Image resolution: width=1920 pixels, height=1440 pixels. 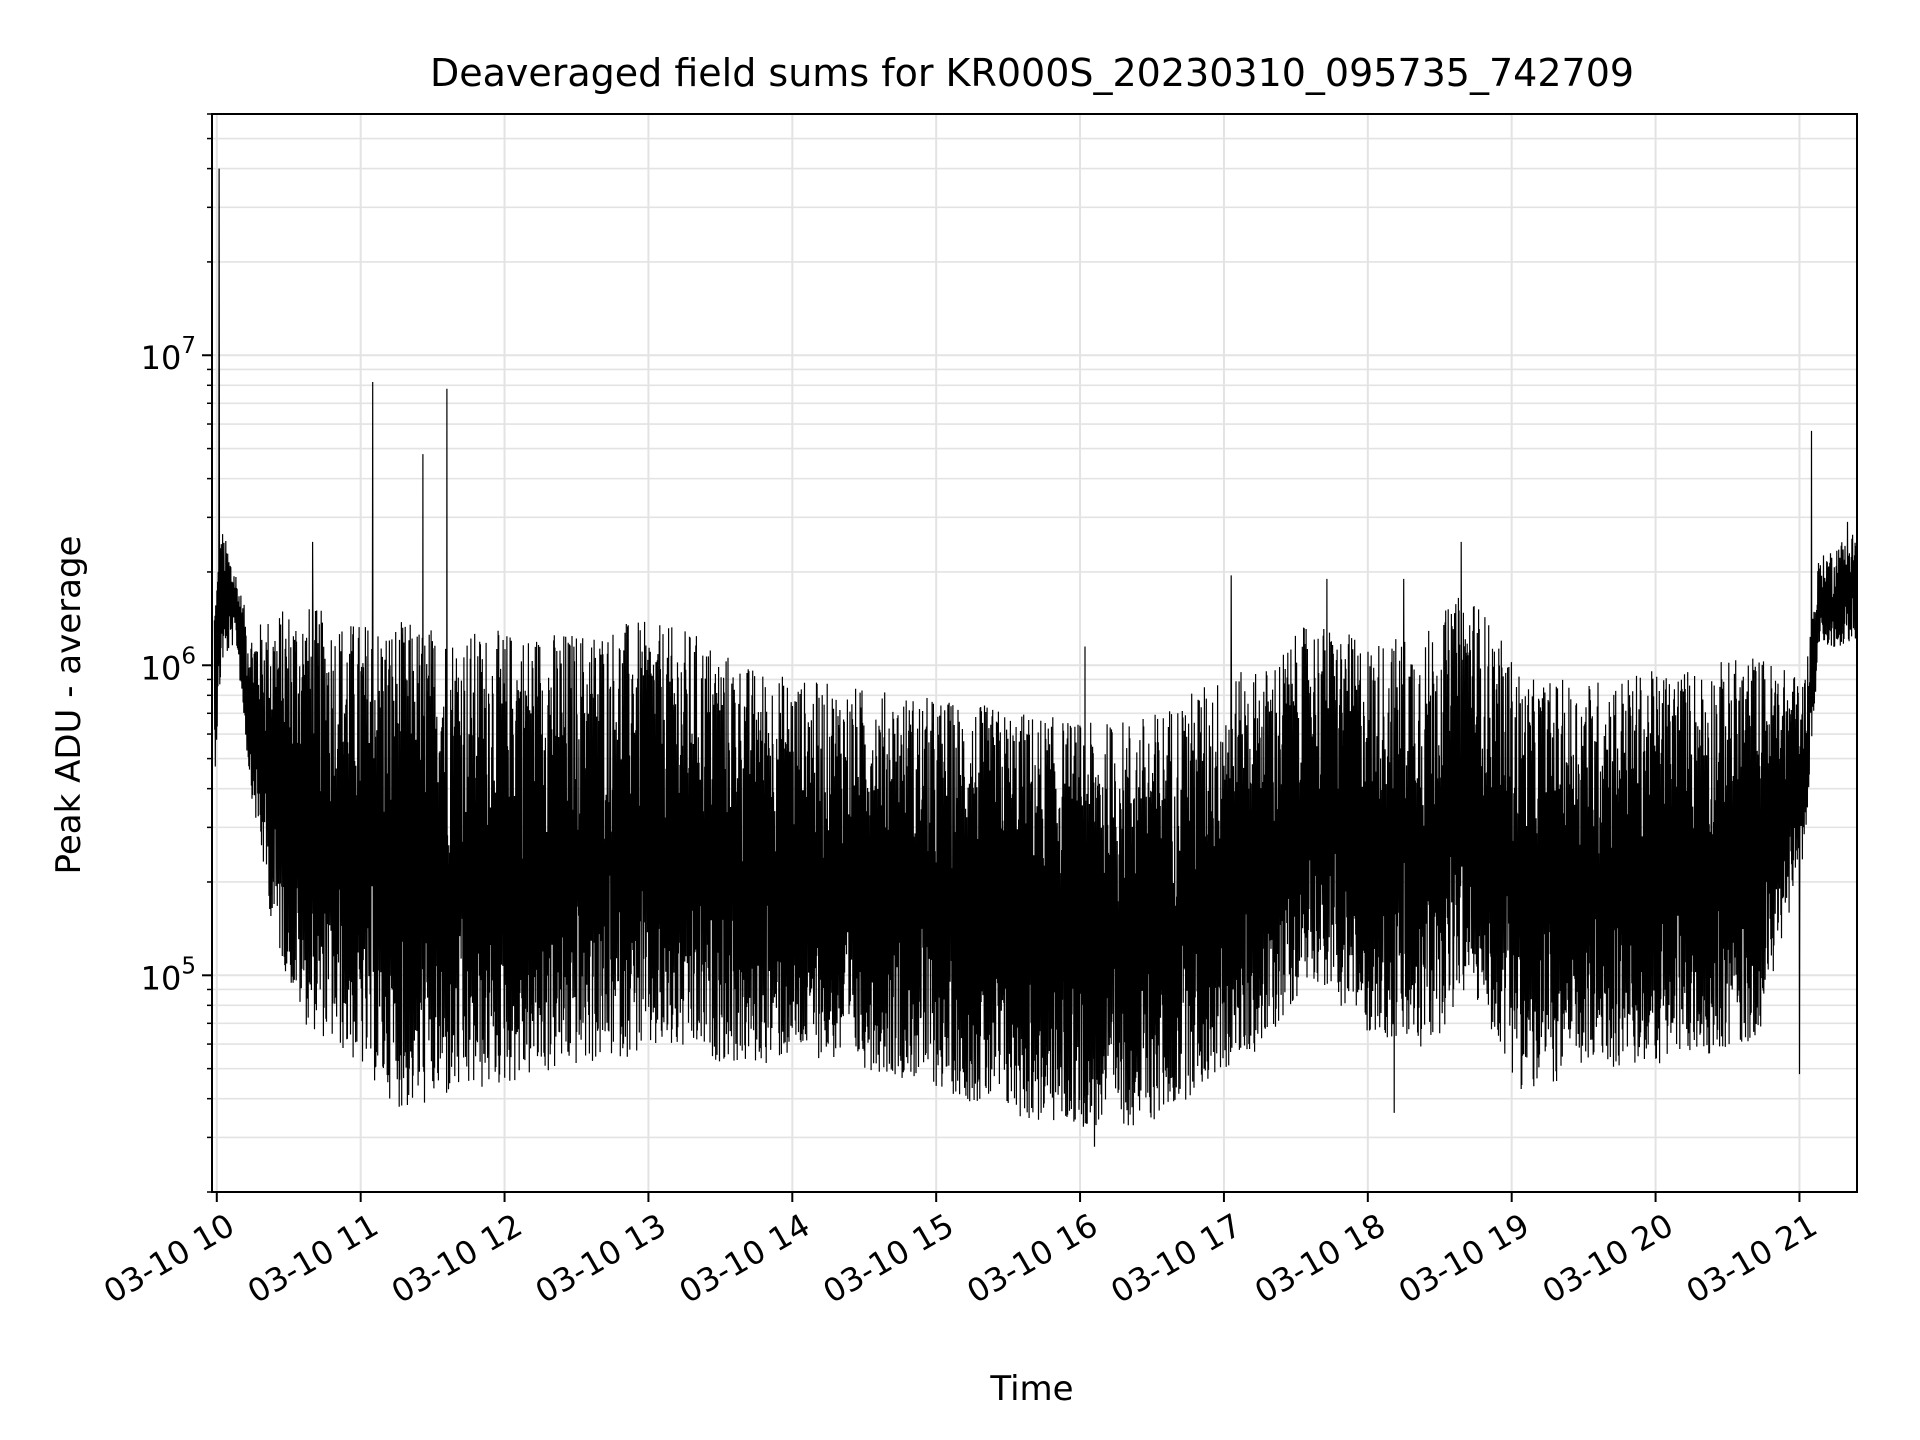 I want to click on x-tick-label: 03-10 17, so click(x=1176, y=1258).